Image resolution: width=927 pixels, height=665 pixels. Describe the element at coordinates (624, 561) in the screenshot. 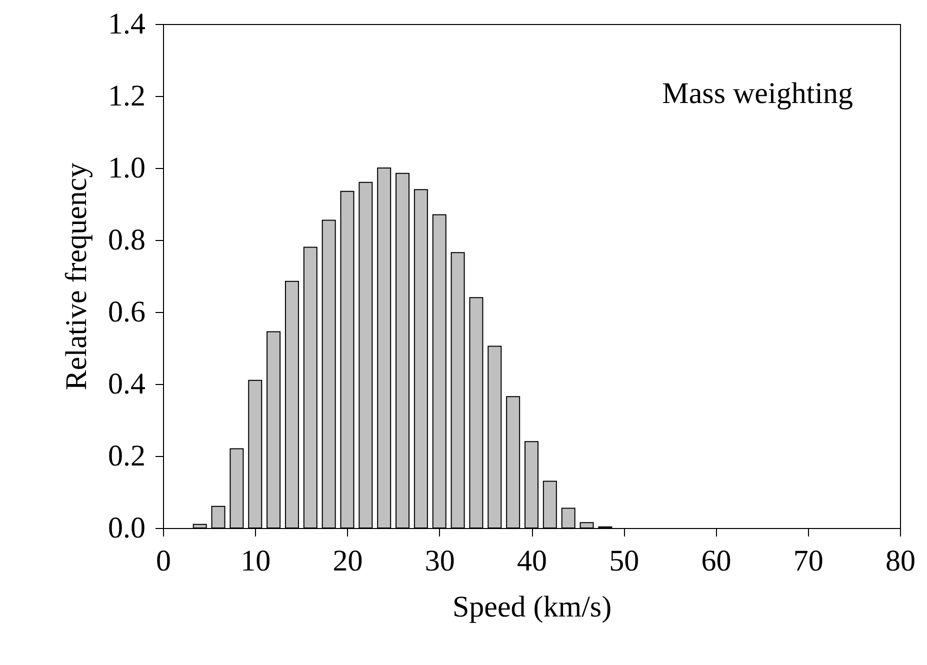

I see `x-tick-label: 50` at that location.